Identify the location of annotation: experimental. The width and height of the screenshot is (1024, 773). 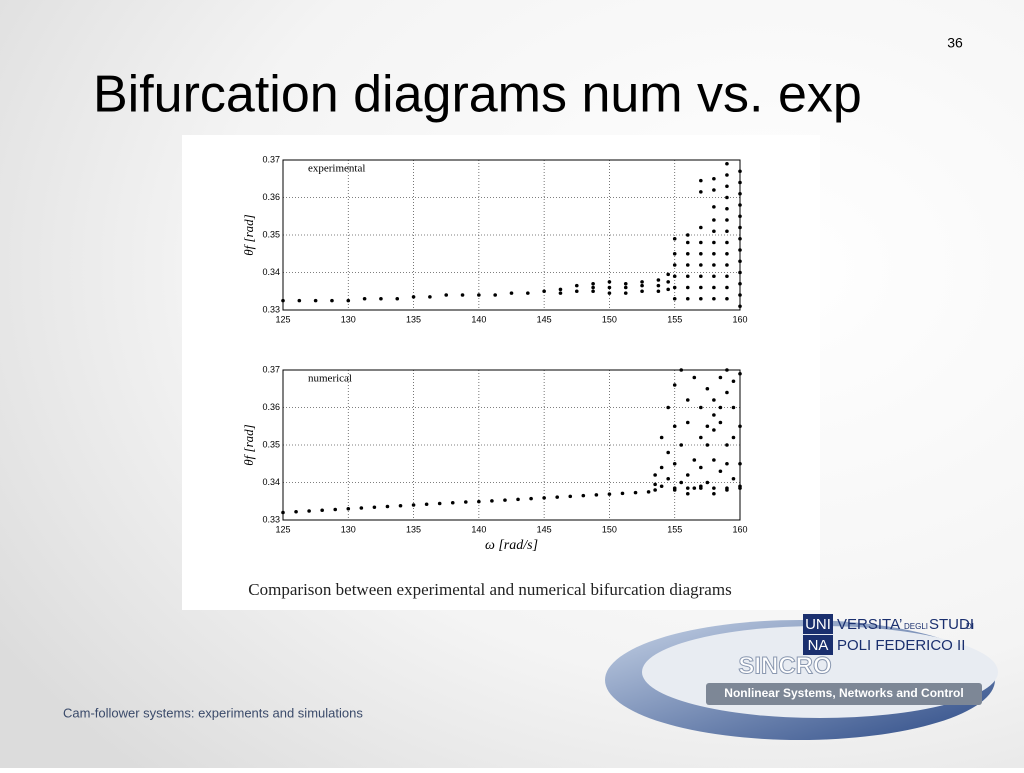
(336, 169).